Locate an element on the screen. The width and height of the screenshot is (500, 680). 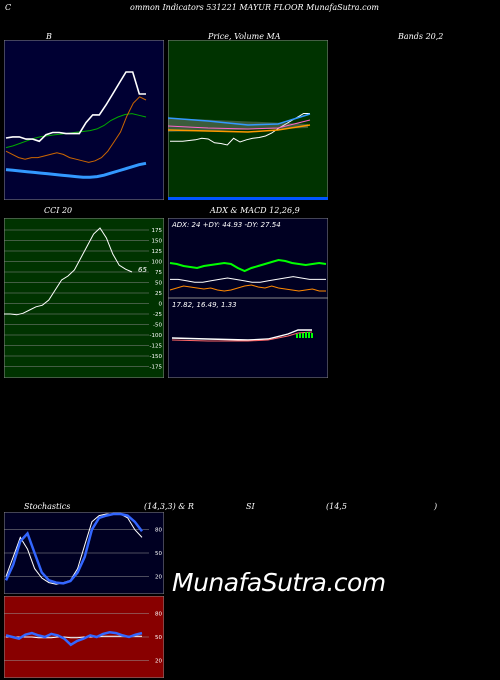
rsi-tick-label: 80 is located at coordinates (158, 615).